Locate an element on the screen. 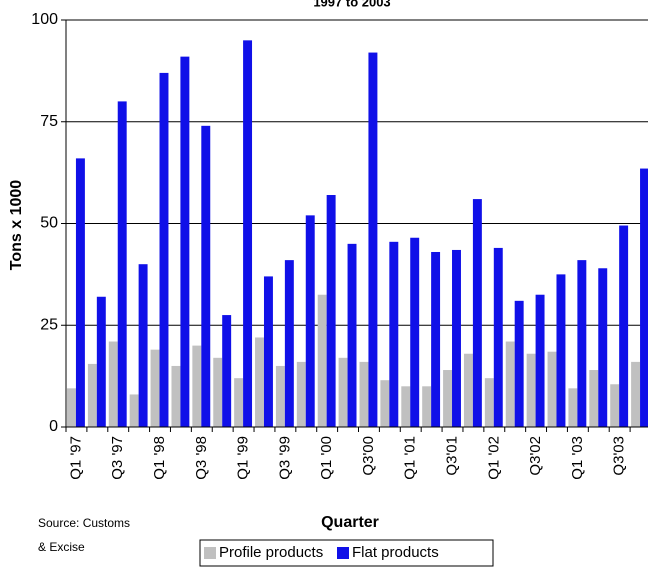 The image size is (648, 569). y-tick-label: 50 is located at coordinates (49, 223).